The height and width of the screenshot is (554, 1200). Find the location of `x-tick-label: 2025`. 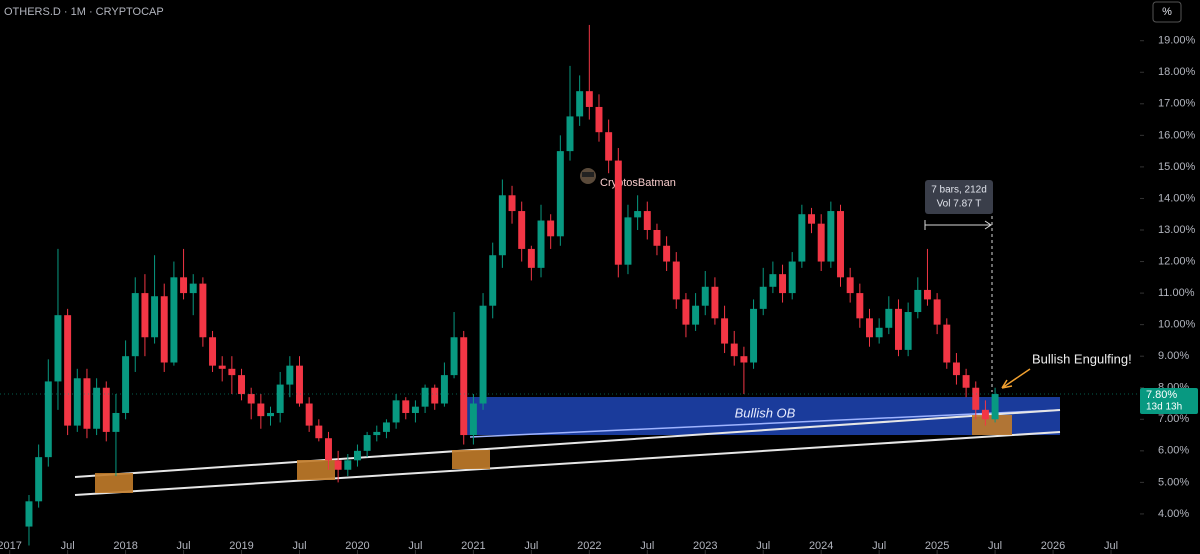

x-tick-label: 2025 is located at coordinates (937, 546).